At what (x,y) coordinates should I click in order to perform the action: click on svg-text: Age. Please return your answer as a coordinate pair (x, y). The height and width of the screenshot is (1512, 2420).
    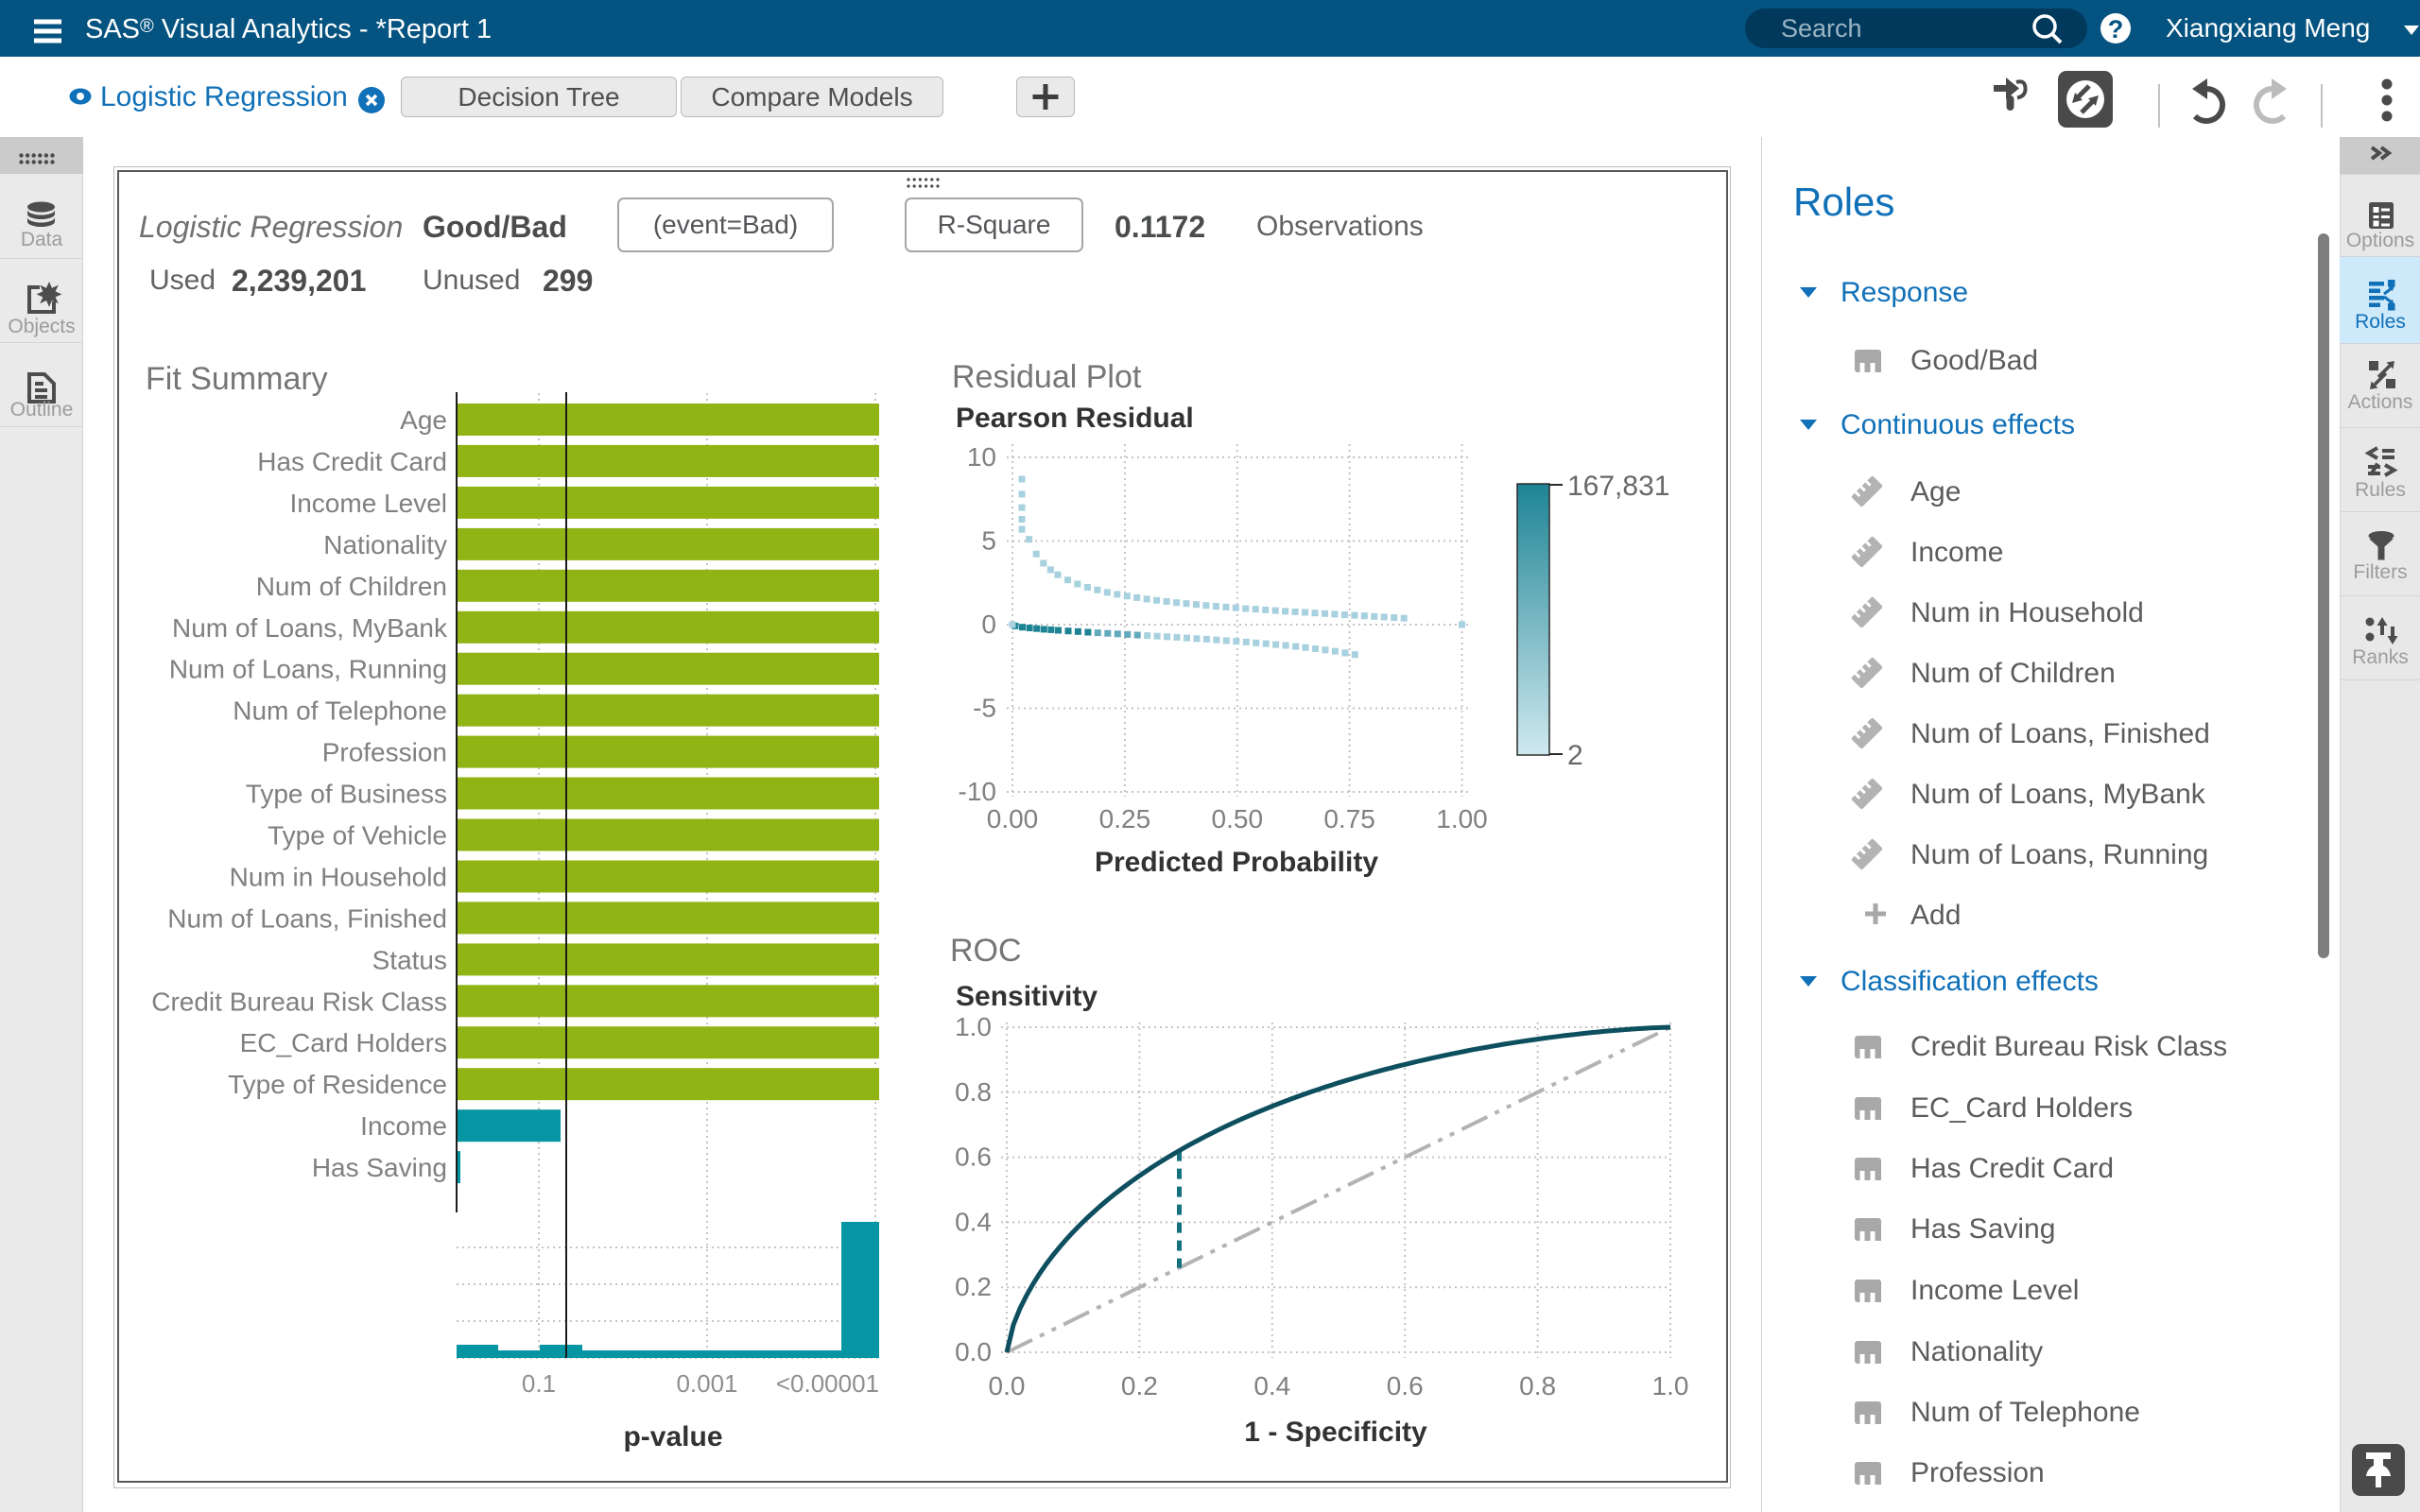
    Looking at the image, I should click on (1936, 491).